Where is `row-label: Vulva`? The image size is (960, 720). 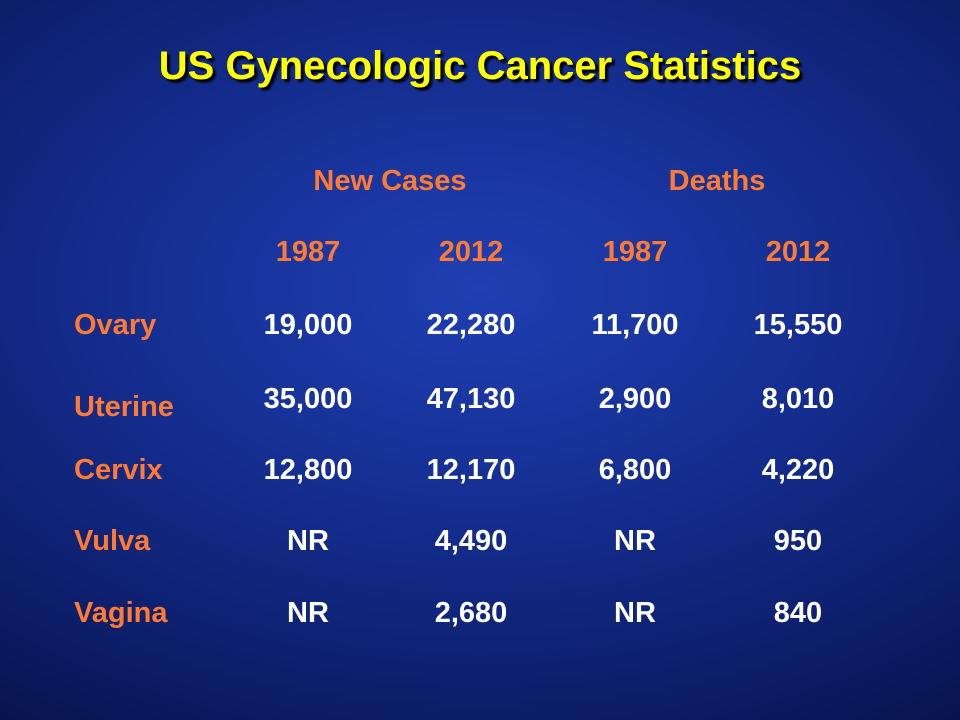
row-label: Vulva is located at coordinates (112, 541).